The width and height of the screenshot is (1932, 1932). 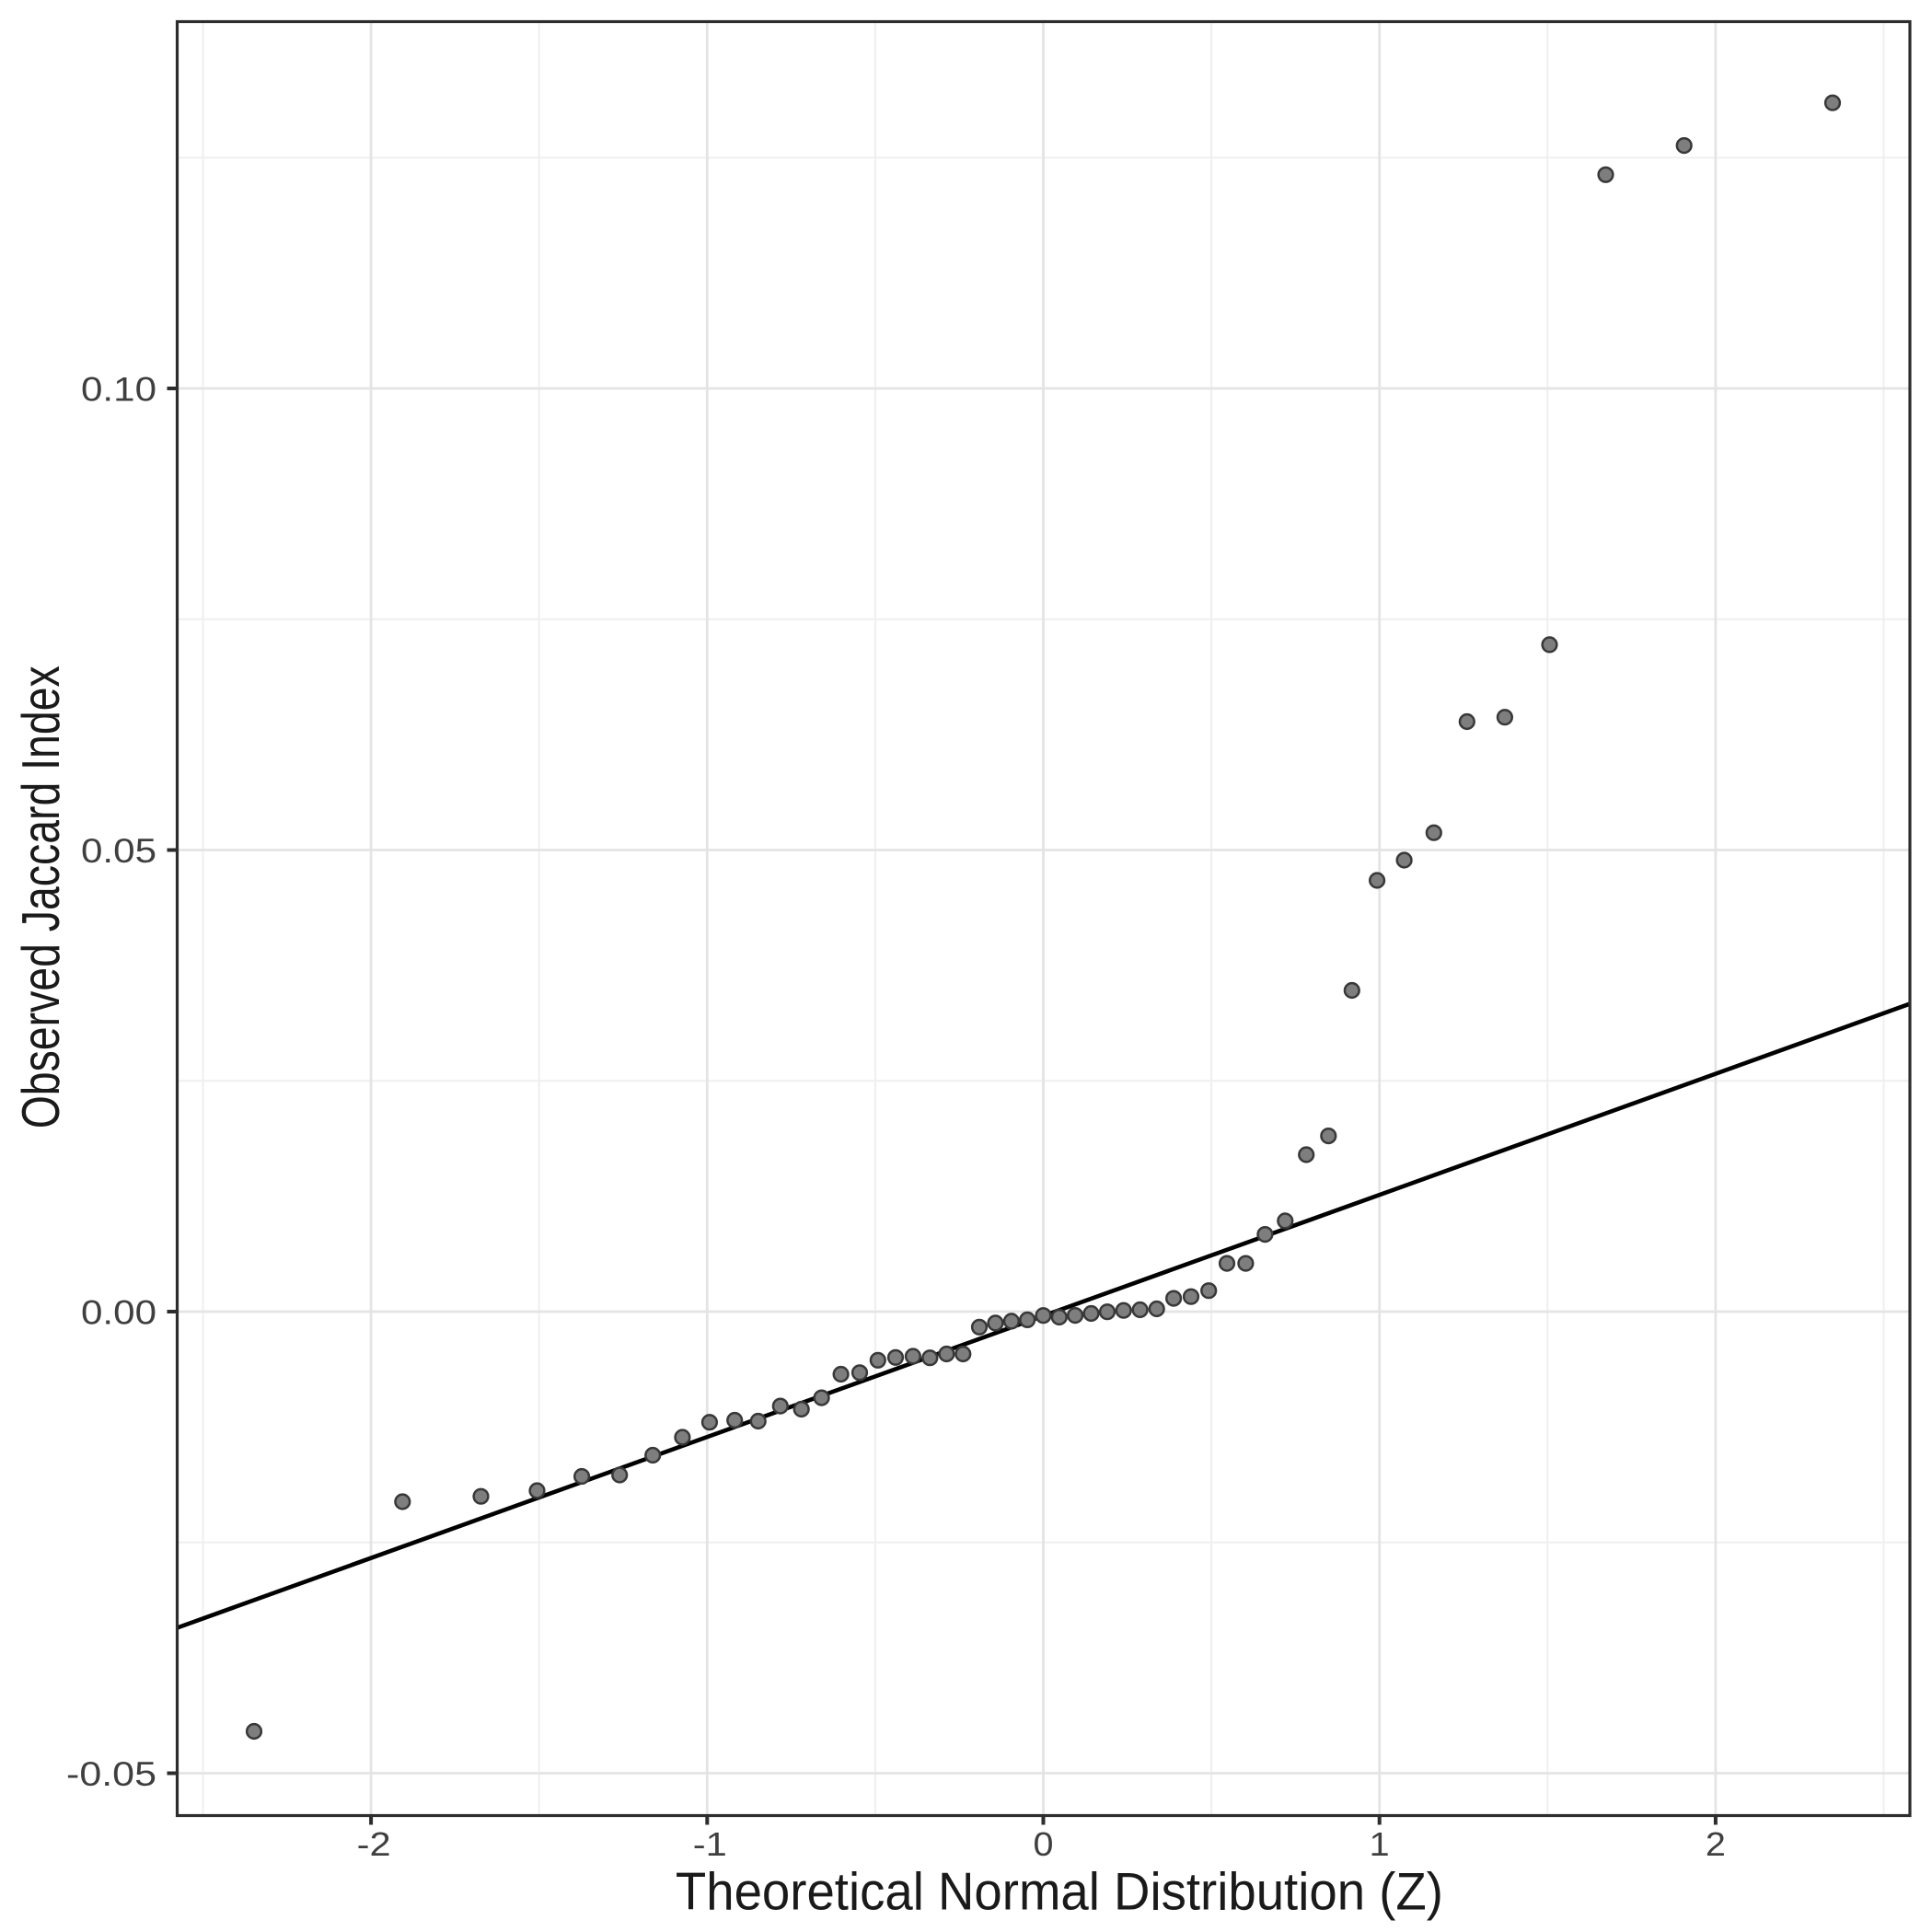 What do you see at coordinates (1380, 1844) in the screenshot?
I see `svg-text: 1` at bounding box center [1380, 1844].